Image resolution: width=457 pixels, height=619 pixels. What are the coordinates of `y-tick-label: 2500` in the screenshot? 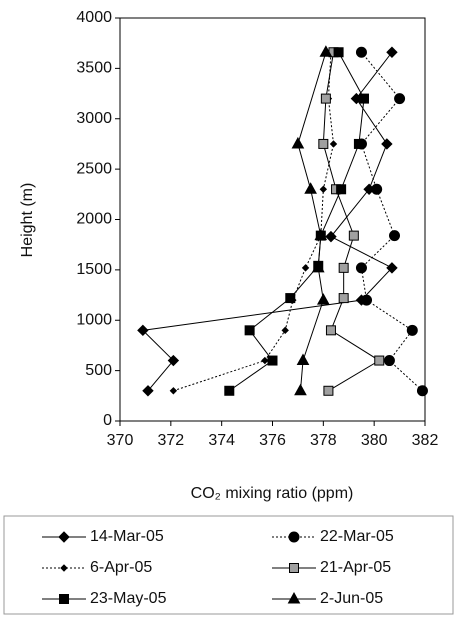 It's located at (94, 168).